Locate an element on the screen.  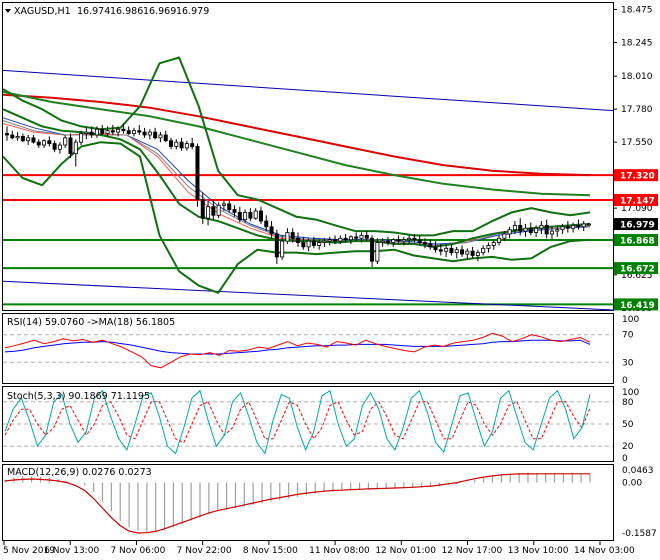
macd-tick-label: 0.00 is located at coordinates (632, 484).